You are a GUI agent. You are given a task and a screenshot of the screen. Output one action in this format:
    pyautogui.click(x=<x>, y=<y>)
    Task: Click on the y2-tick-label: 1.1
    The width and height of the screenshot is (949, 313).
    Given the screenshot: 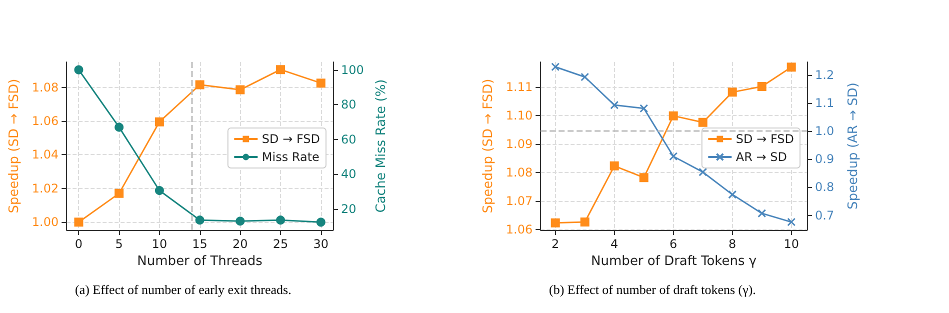 What is the action you would take?
    pyautogui.click(x=824, y=103)
    